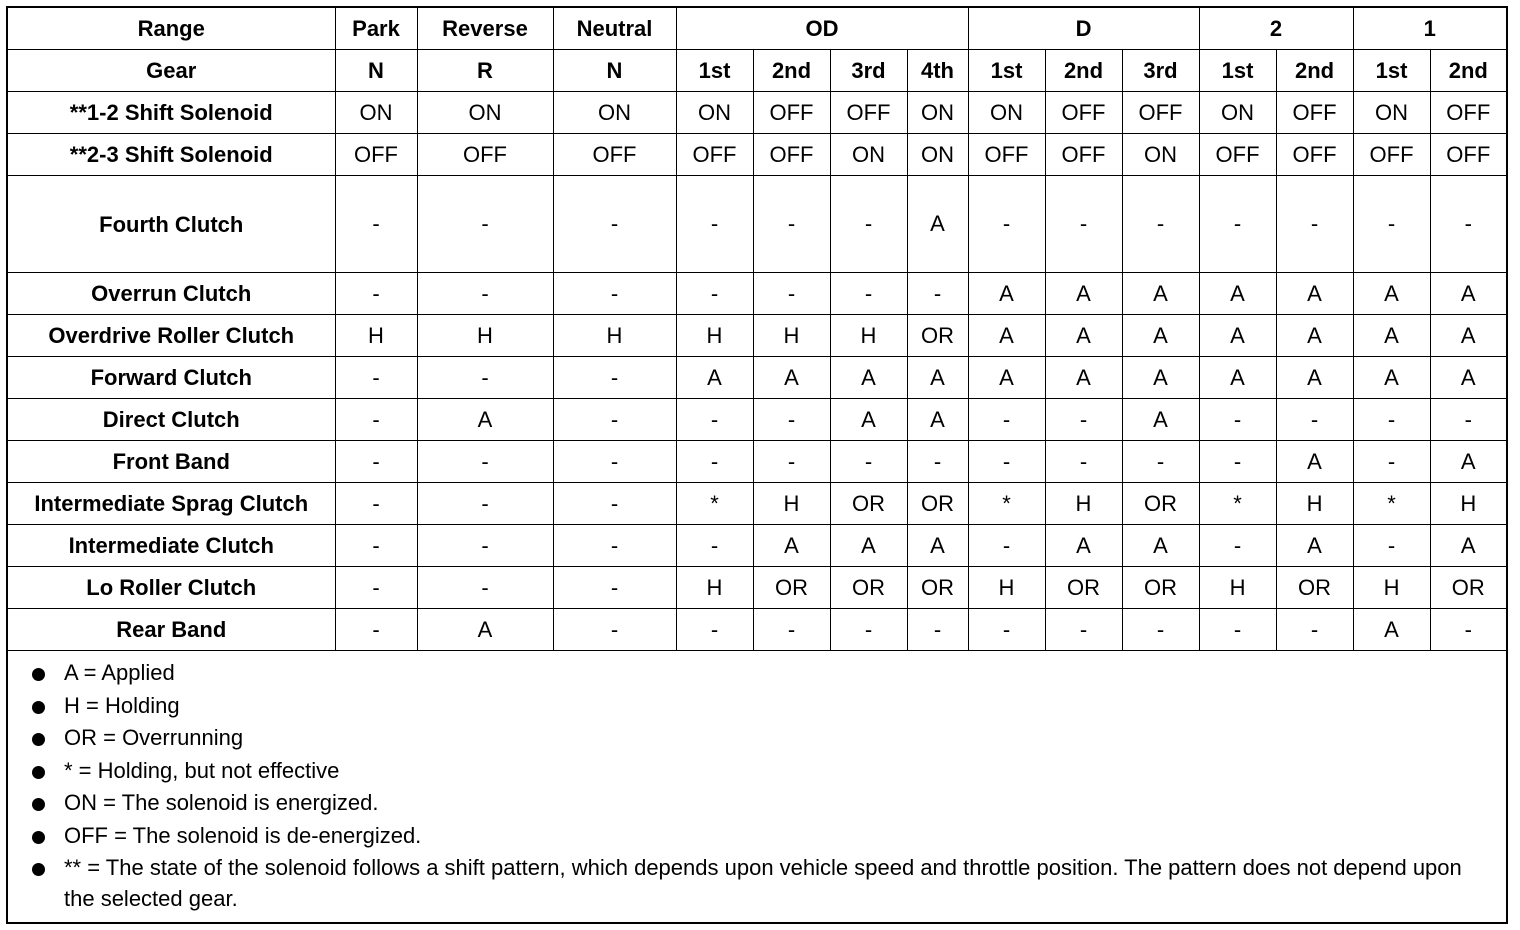 This screenshot has width=1520, height=930. Describe the element at coordinates (1391, 503) in the screenshot. I see `table-cell: *` at that location.